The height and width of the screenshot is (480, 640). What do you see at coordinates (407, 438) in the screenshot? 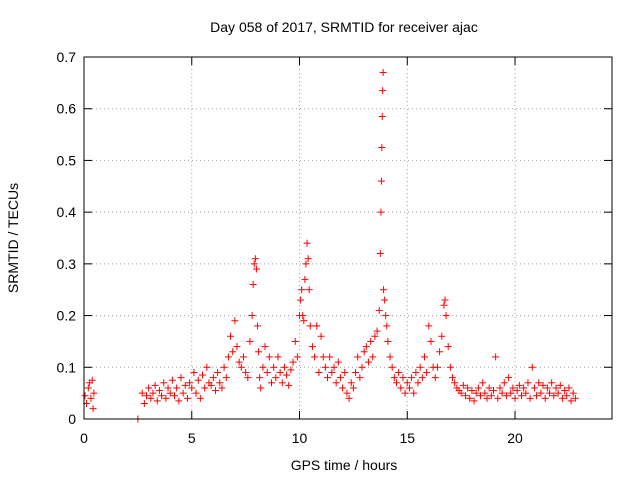
I see `x-tick-label: 15` at bounding box center [407, 438].